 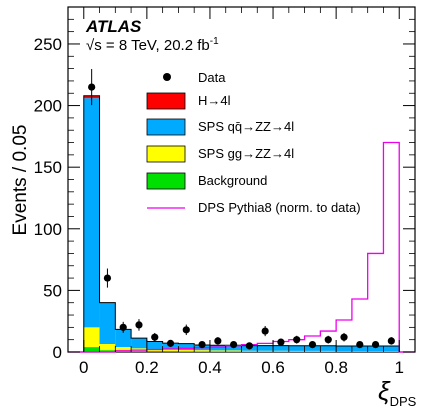 What do you see at coordinates (147, 367) in the screenshot?
I see `x-tick-label: 0.2` at bounding box center [147, 367].